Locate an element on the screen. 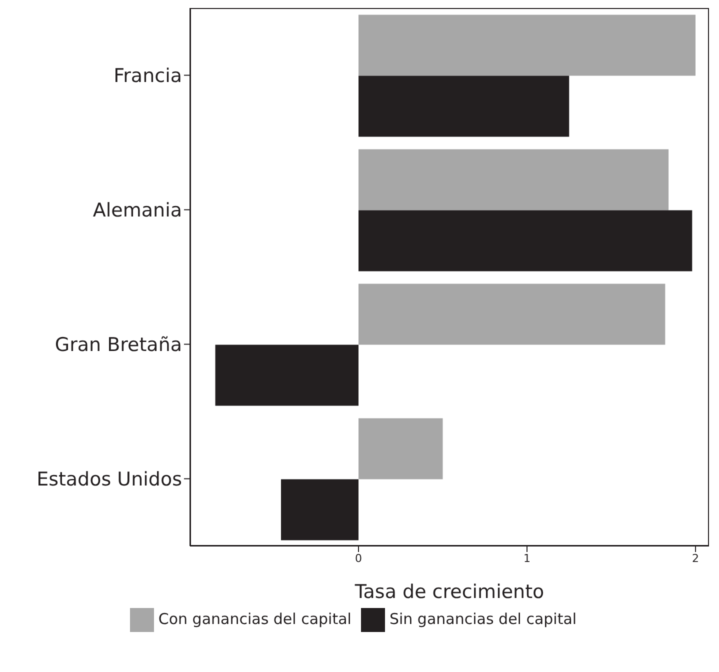 The height and width of the screenshot is (672, 719). x-tick-label: 1 is located at coordinates (527, 558).